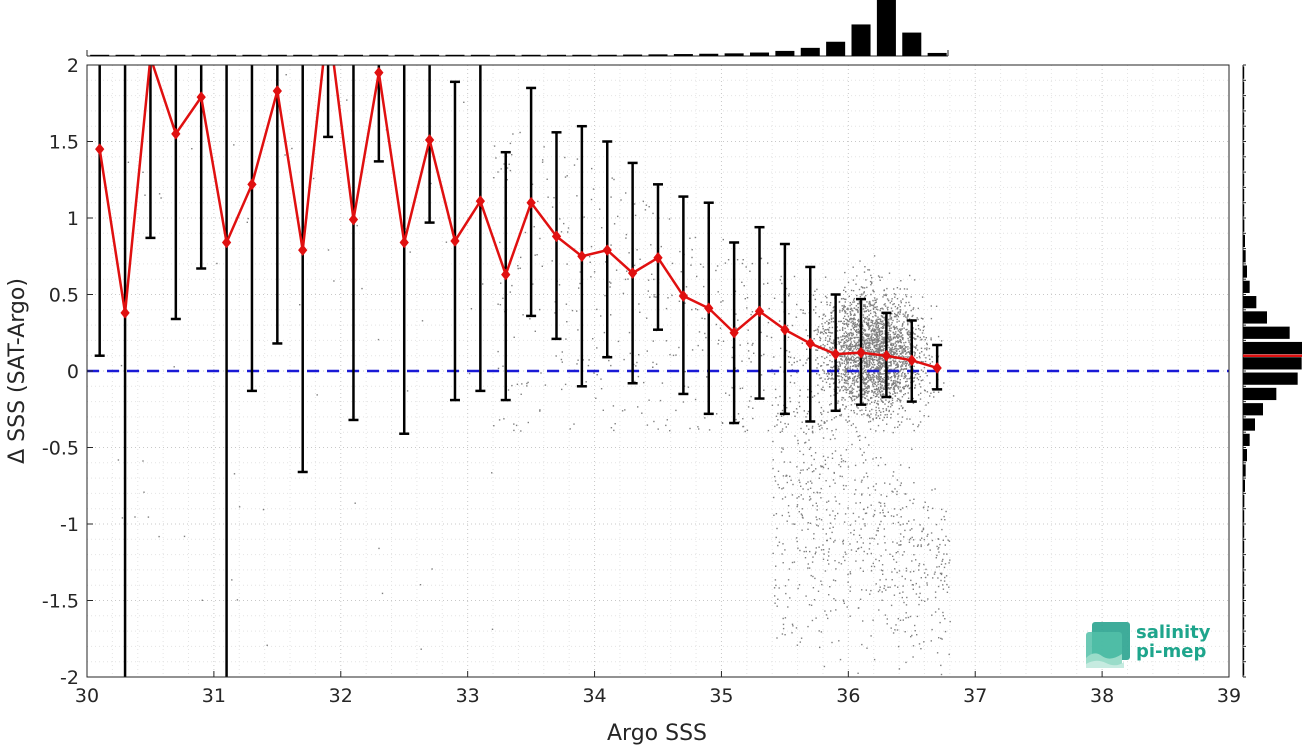 The image size is (1302, 747). Describe the element at coordinates (328, 55) in the screenshot. I see `top-histogram-bar` at that location.